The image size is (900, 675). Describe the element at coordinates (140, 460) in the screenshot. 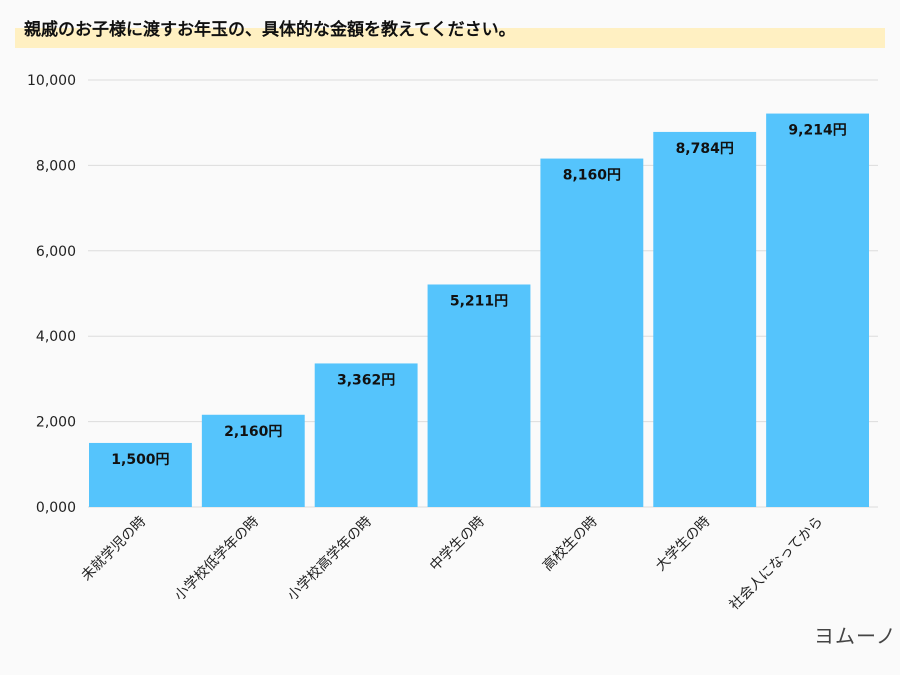

I see `data-label: 1,500円` at that location.